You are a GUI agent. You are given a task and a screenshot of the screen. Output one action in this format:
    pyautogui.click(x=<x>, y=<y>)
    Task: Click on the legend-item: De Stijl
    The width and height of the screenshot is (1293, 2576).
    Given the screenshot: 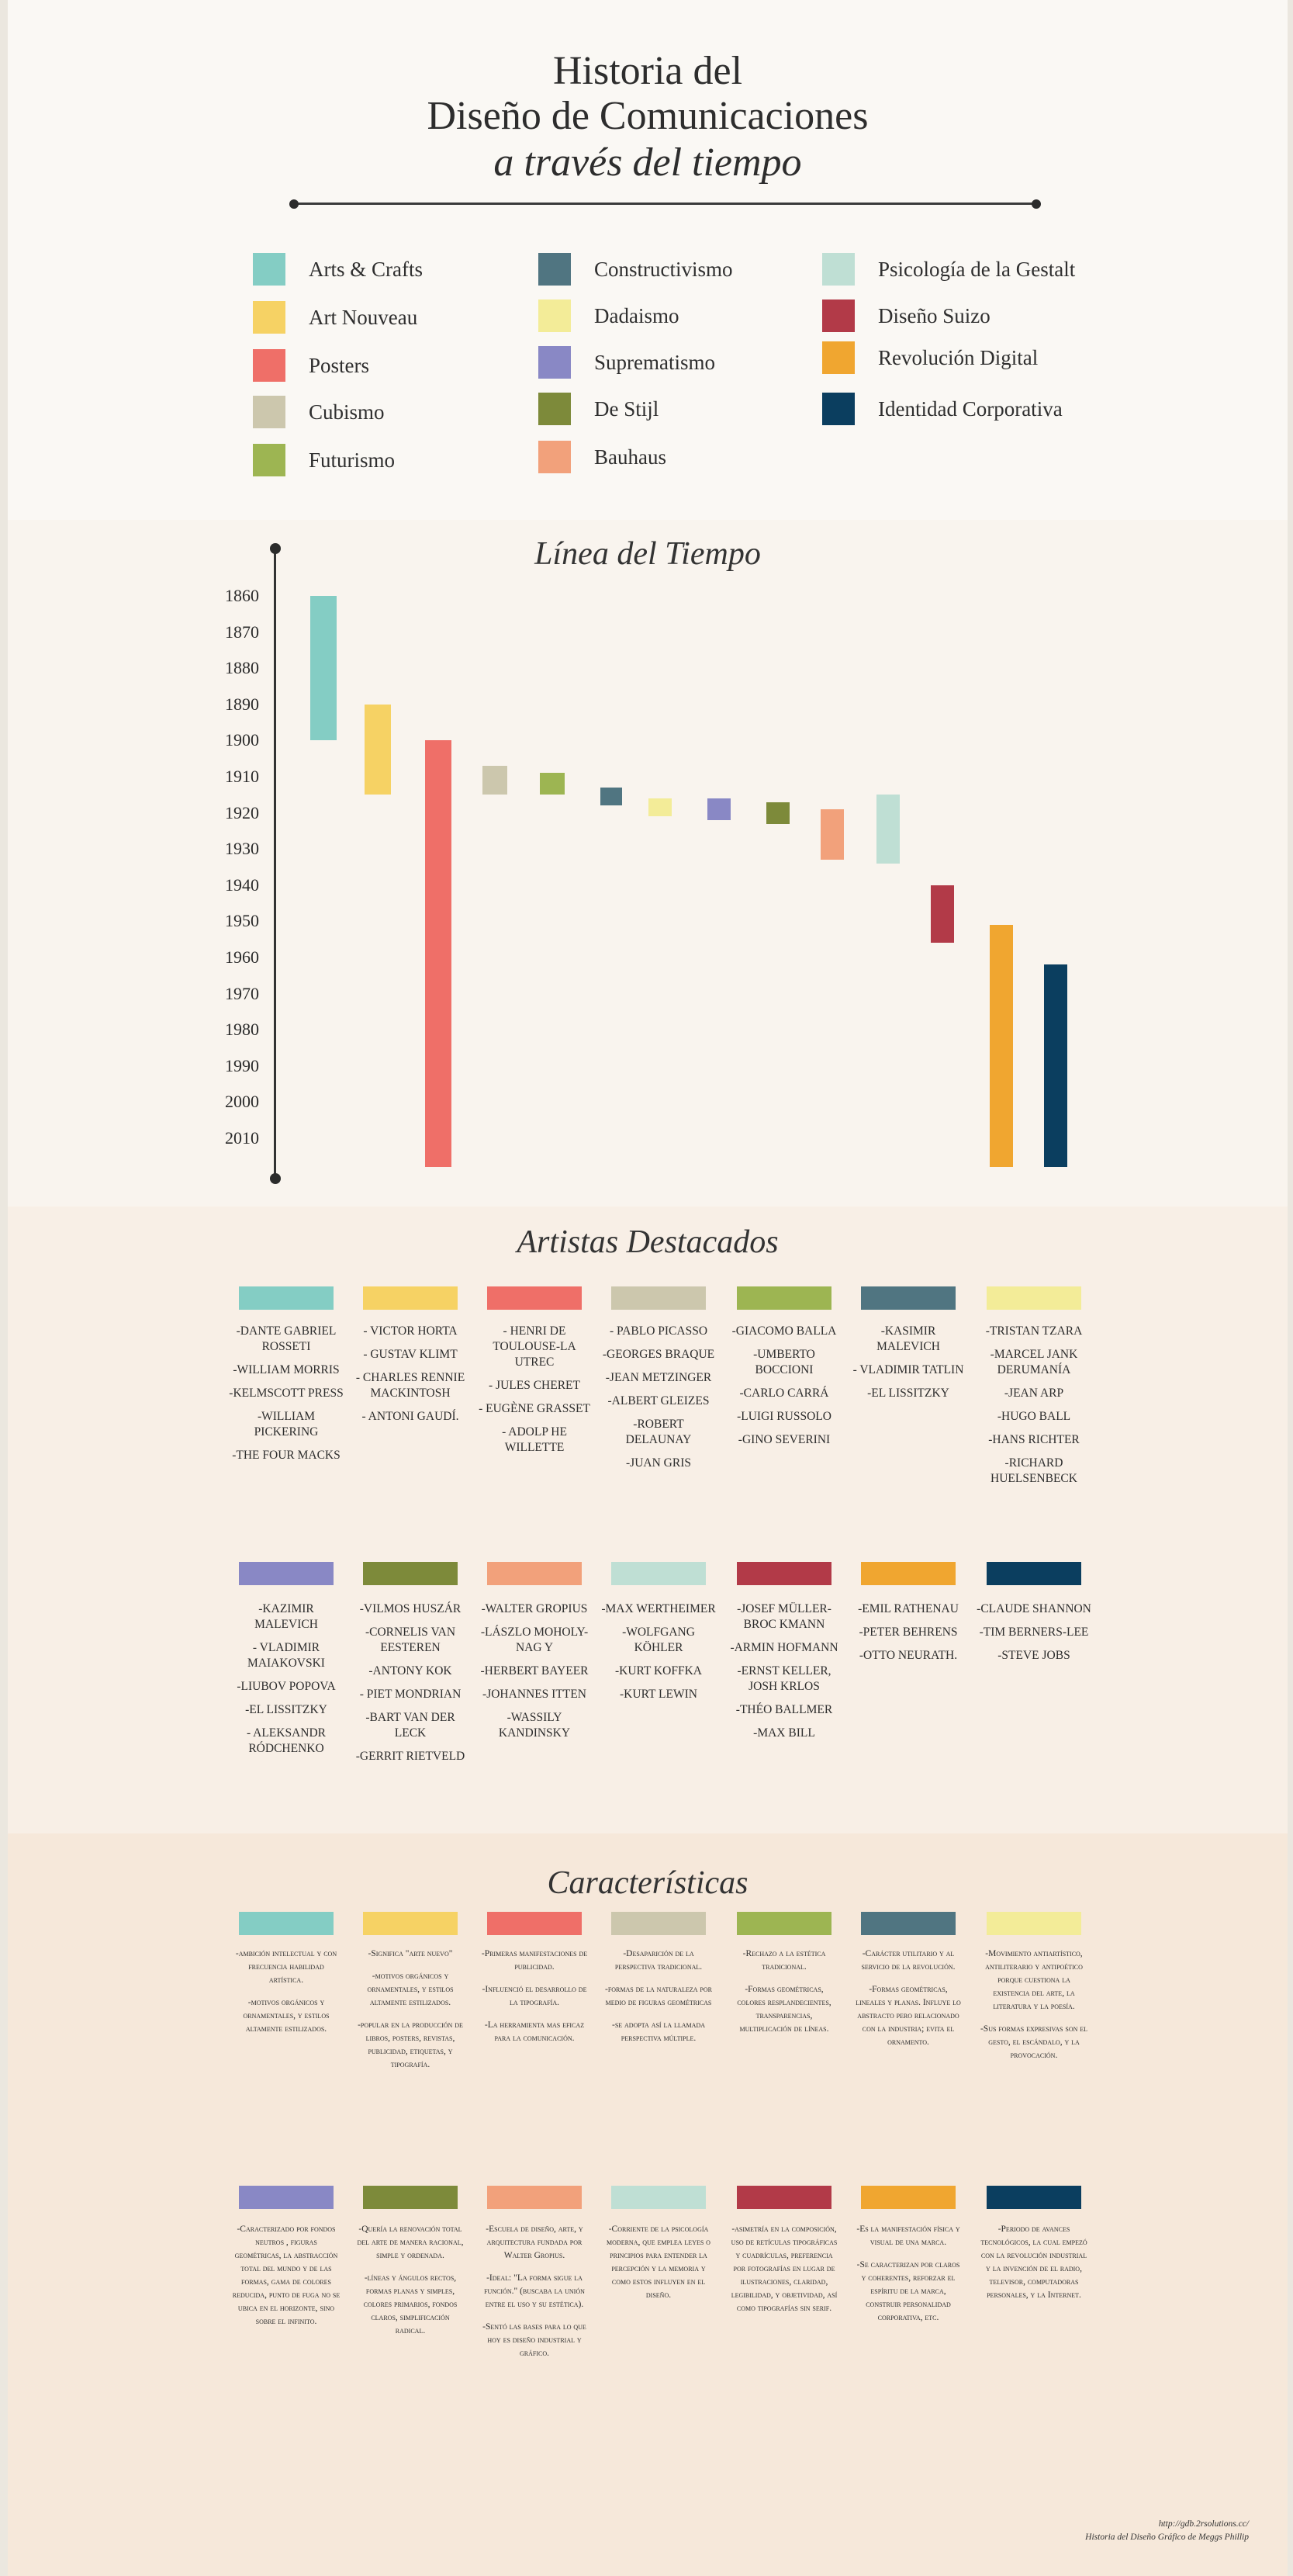 What is the action you would take?
    pyautogui.click(x=598, y=409)
    